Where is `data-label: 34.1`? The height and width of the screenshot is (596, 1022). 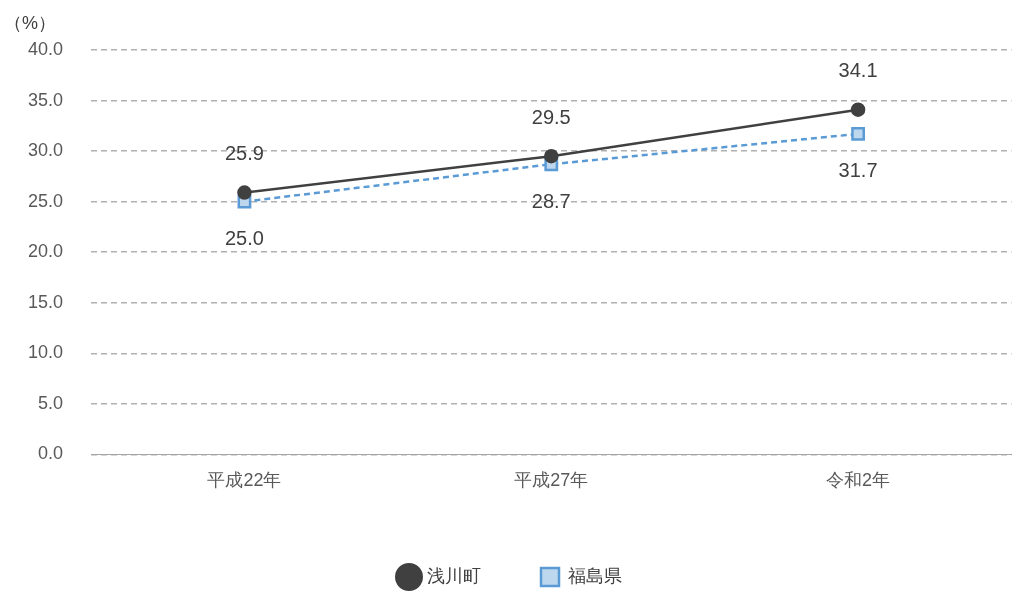 data-label: 34.1 is located at coordinates (858, 70).